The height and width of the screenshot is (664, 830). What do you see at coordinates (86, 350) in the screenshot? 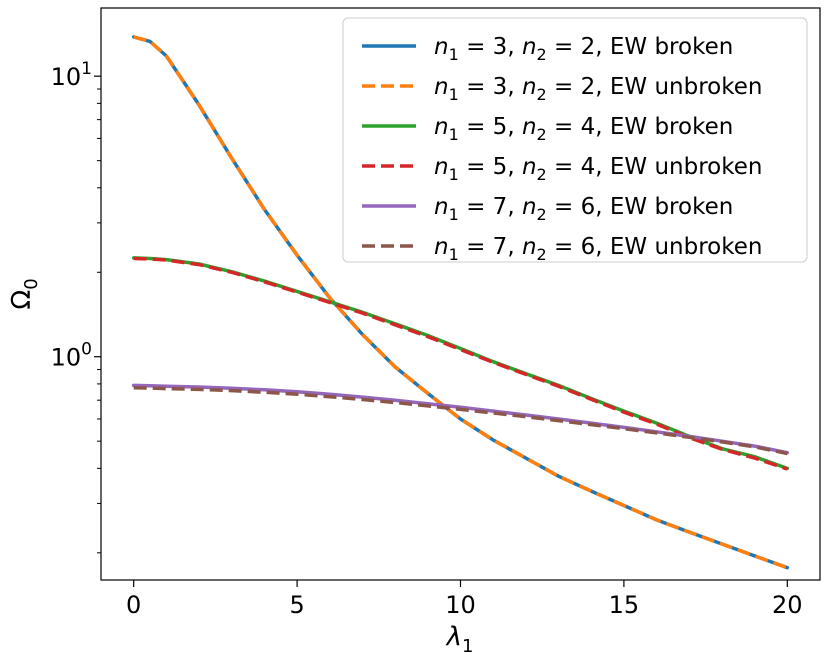
I see `y-tick-label-exponent: 0` at bounding box center [86, 350].